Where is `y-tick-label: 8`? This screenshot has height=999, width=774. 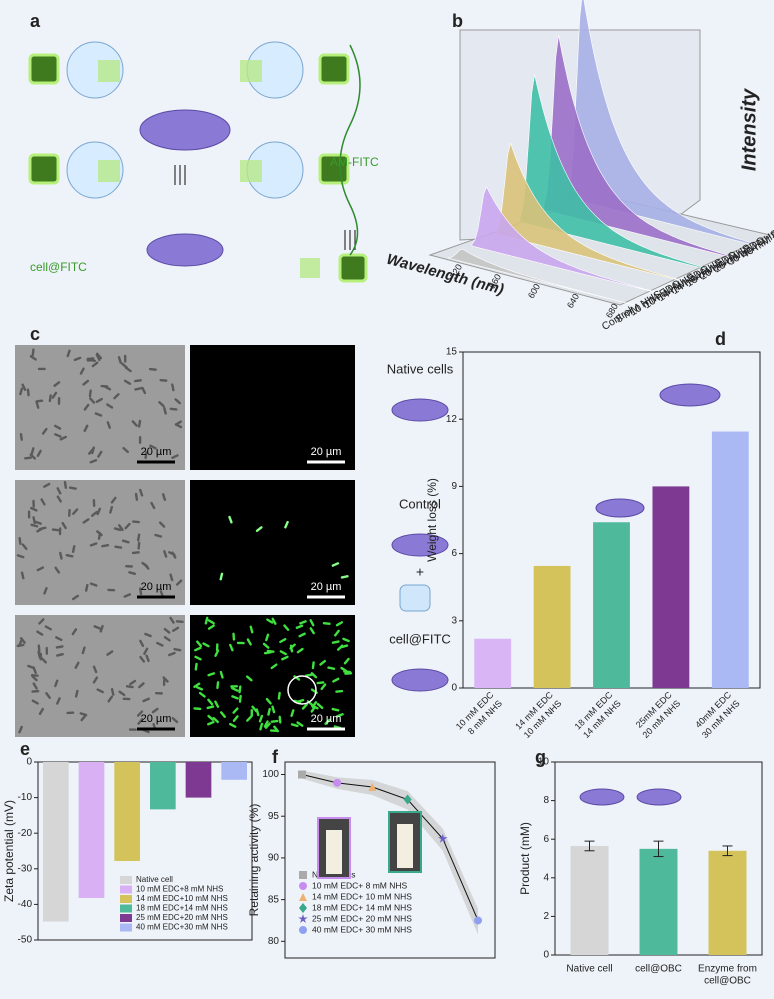 y-tick-label: 8 is located at coordinates (546, 800).